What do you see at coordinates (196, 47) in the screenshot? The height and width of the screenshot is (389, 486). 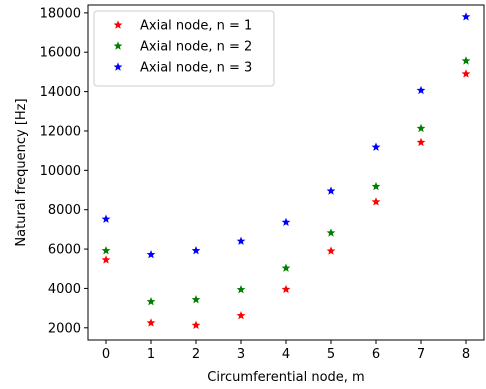 I see `legend-label: Axial node, n = 2` at bounding box center [196, 47].